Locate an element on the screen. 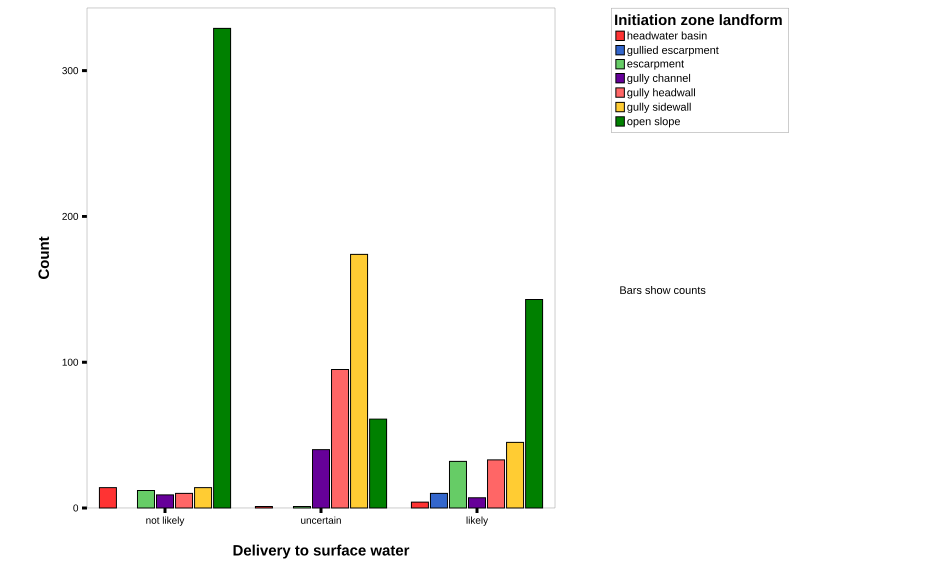  x-tick-label: not likely is located at coordinates (165, 521).